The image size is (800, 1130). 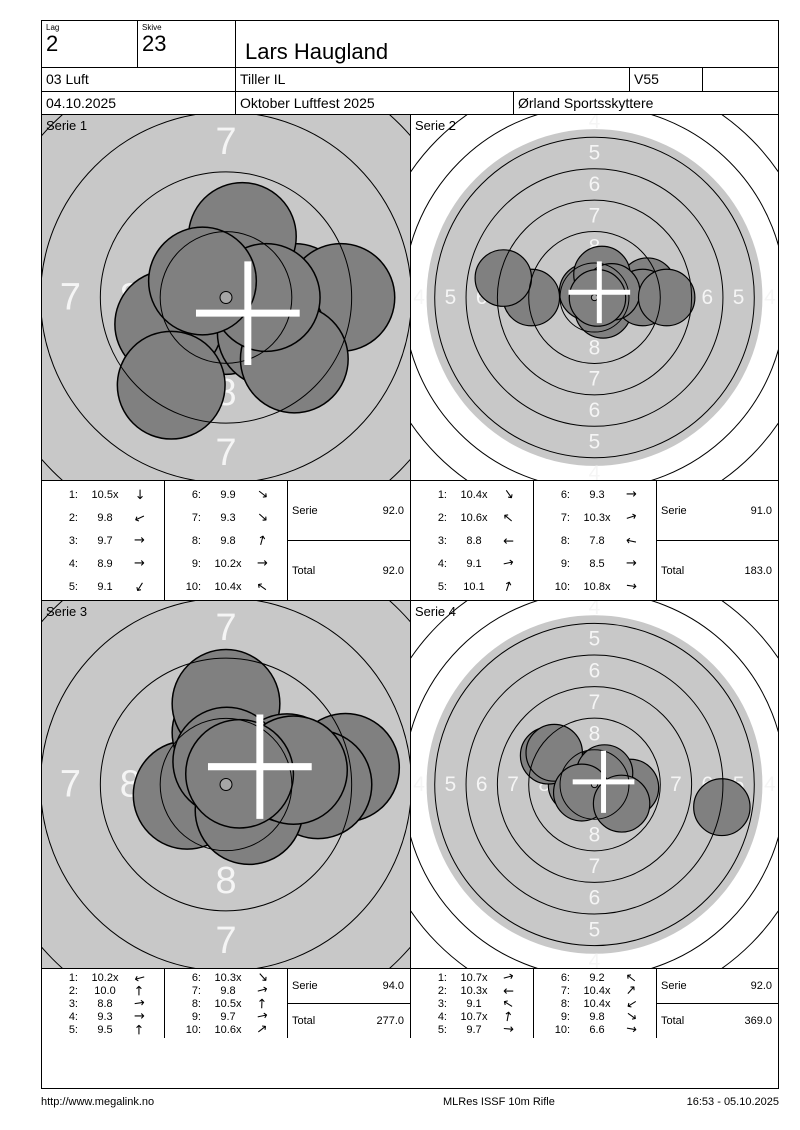 I want to click on shot-number: 9:, so click(x=196, y=563).